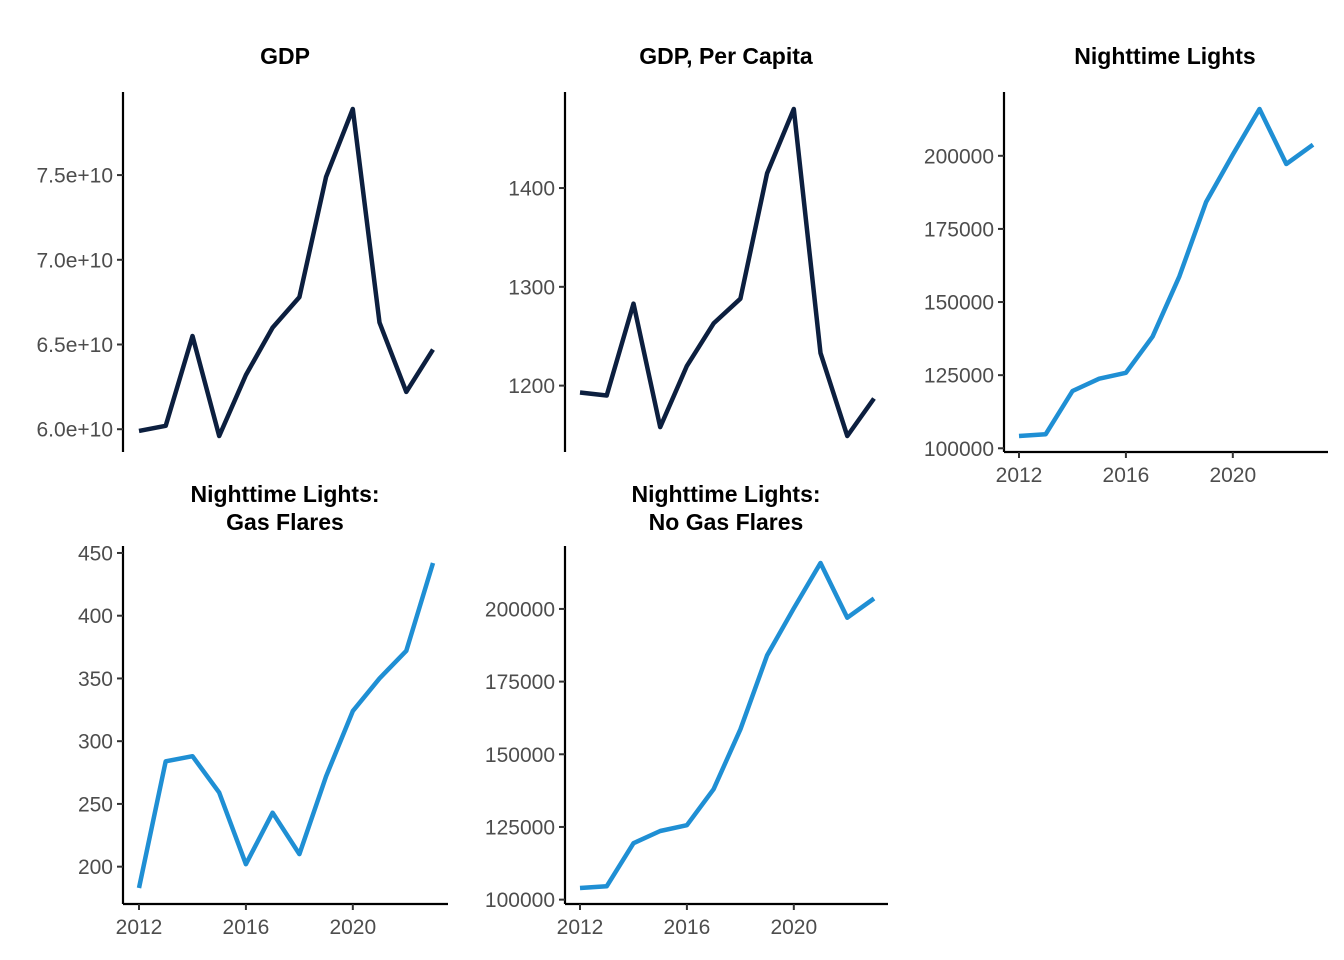  What do you see at coordinates (531, 287) in the screenshot?
I see `y-tick-label: 1300` at bounding box center [531, 287].